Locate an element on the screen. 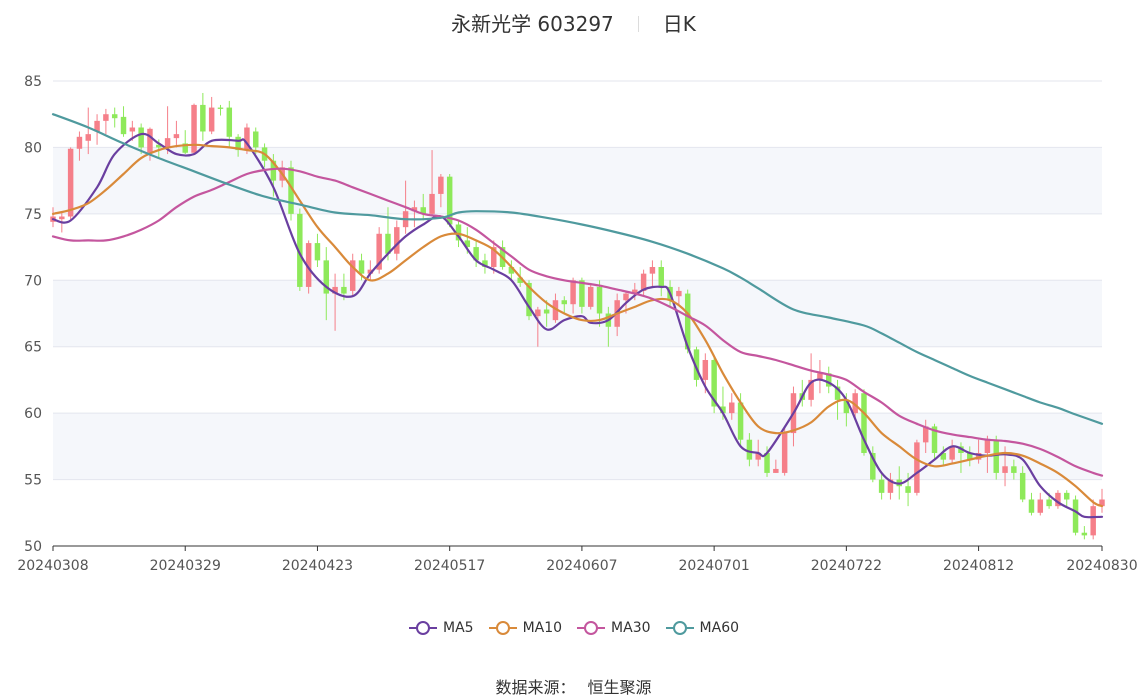 This screenshot has width=1147, height=699. x-tick-label: 20240830 is located at coordinates (1101, 566).